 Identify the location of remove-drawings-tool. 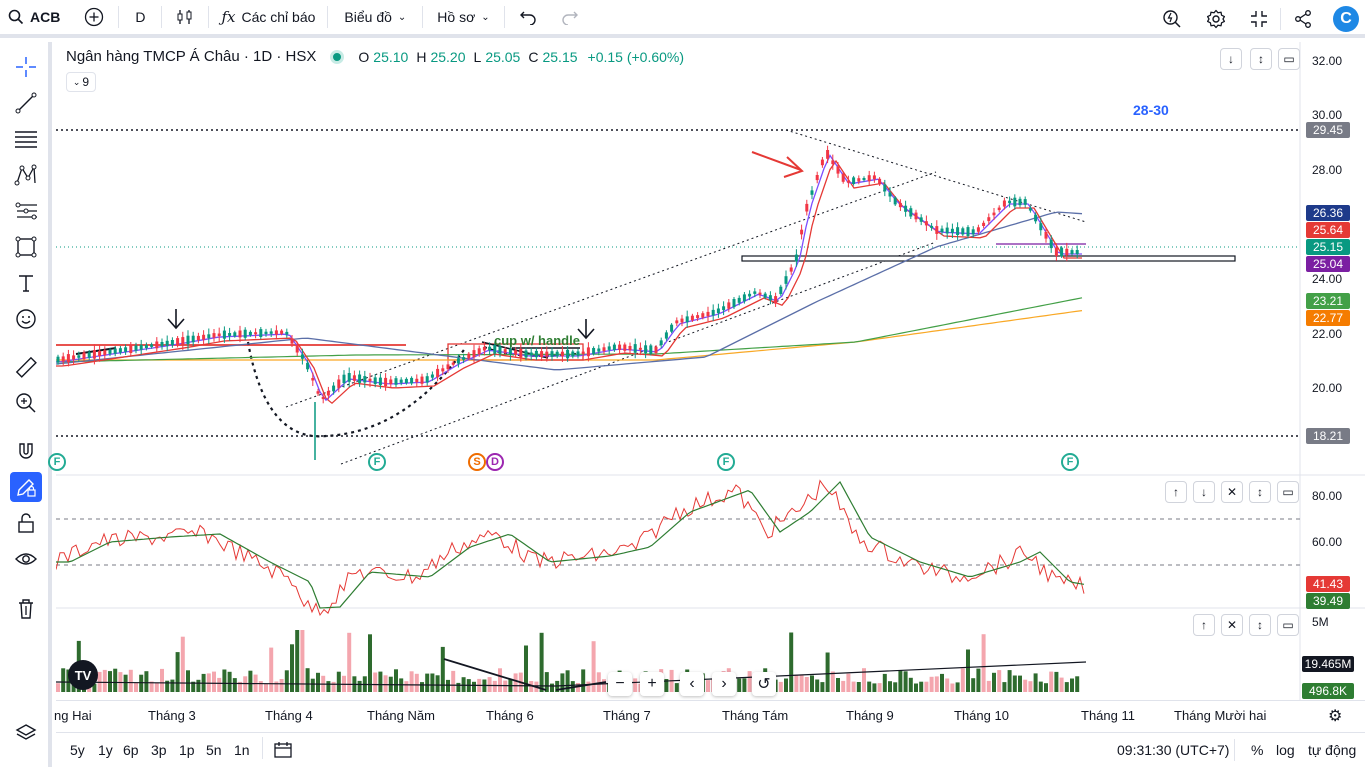
(26, 609).